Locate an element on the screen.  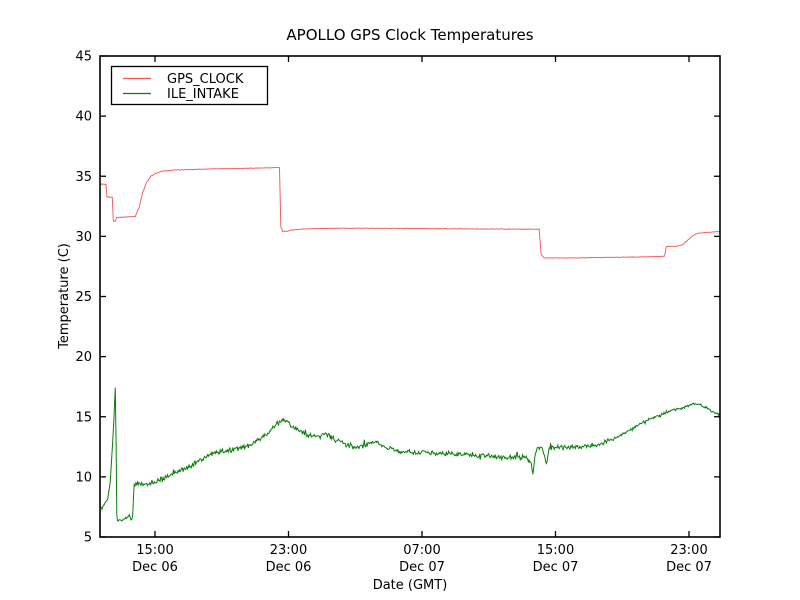
legend-label-gps-clock: GPS_CLOCK is located at coordinates (205, 79).